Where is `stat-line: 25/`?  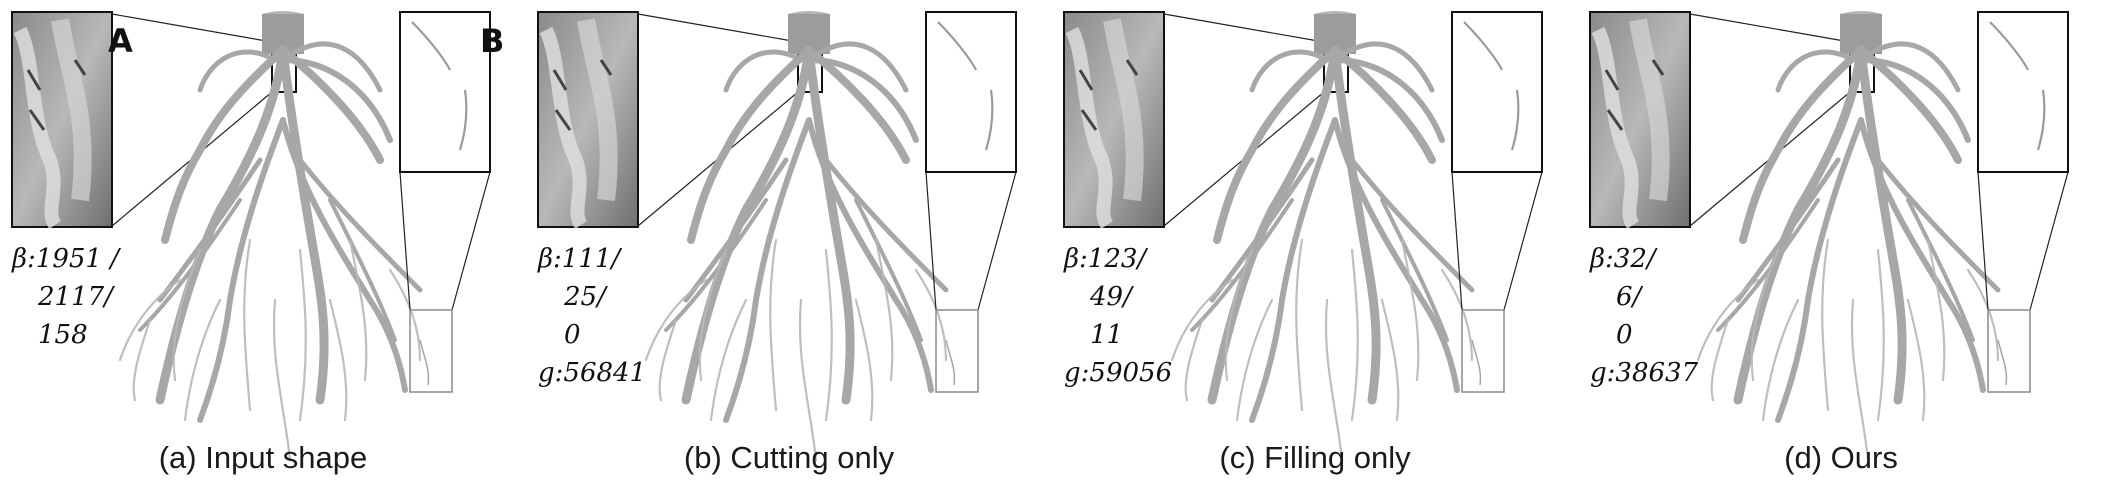
stat-line: 25/ is located at coordinates (585, 297).